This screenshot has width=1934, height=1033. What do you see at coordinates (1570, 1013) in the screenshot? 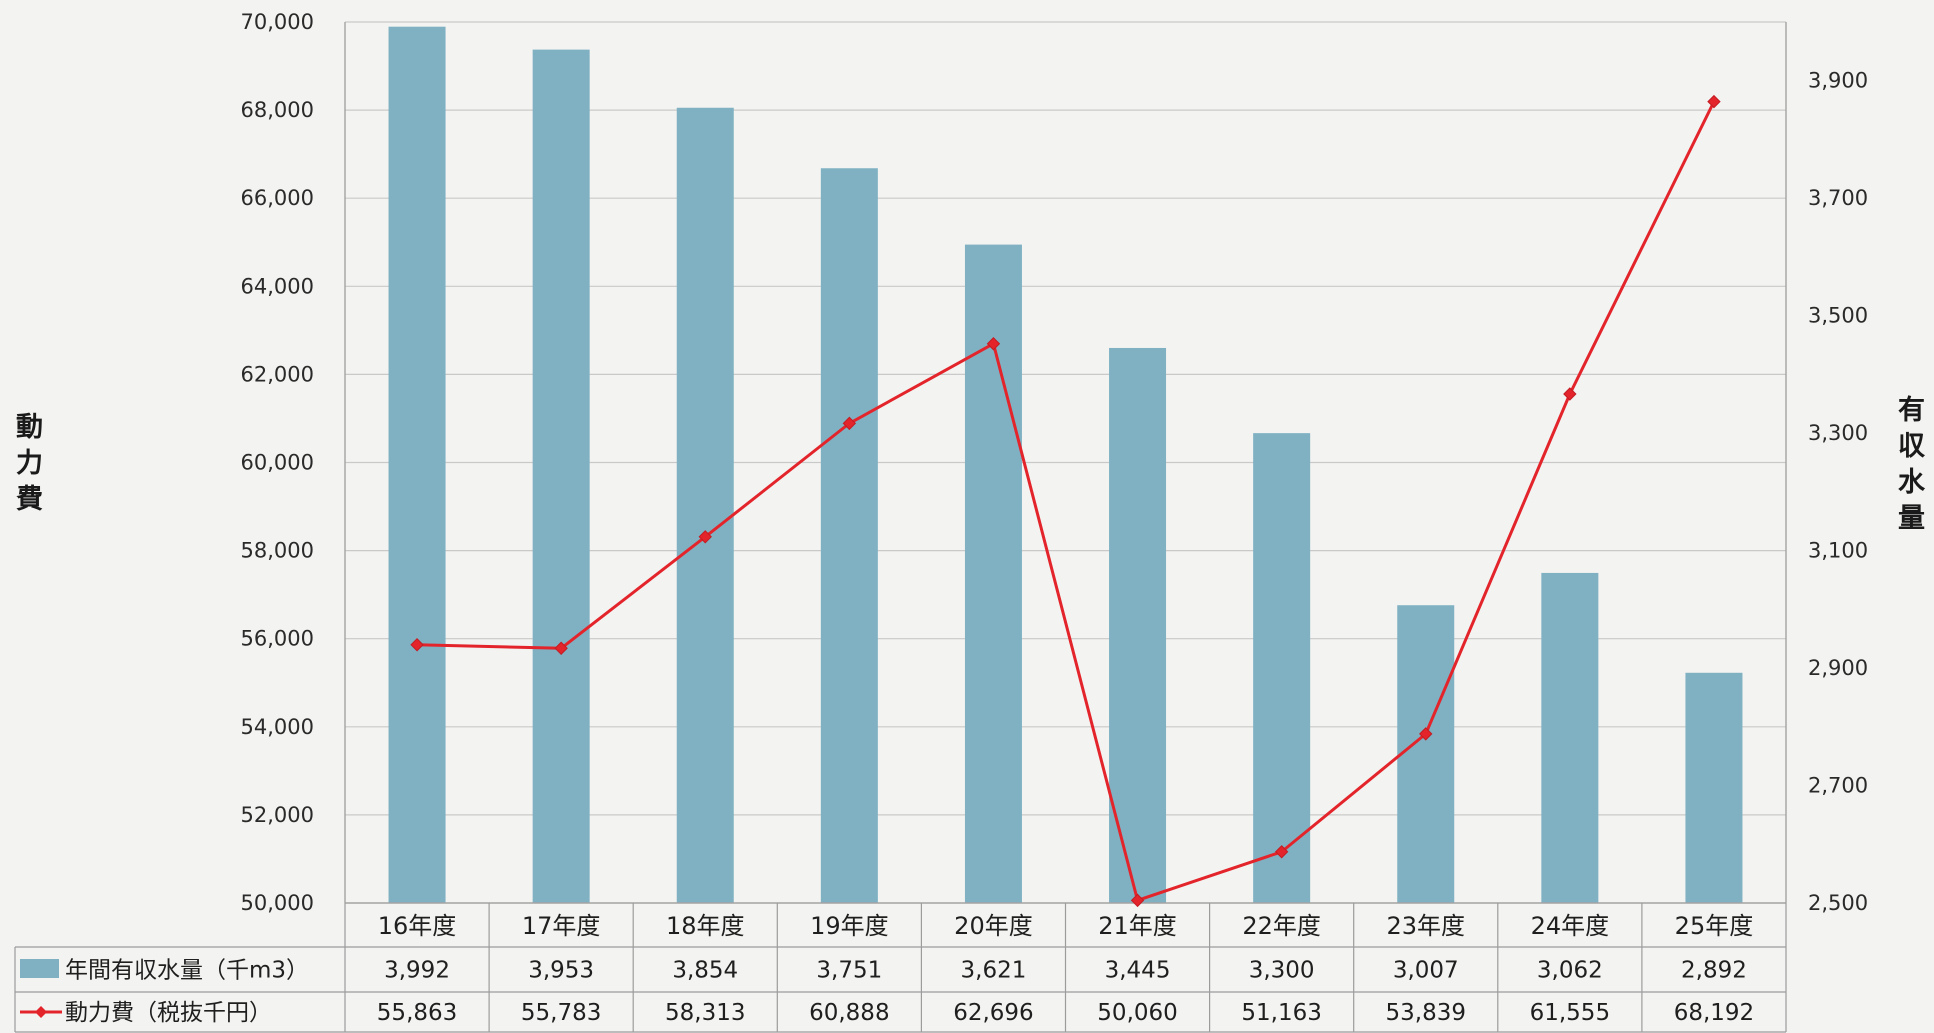
I see `table-cell-line-value: 61,555` at bounding box center [1570, 1013].